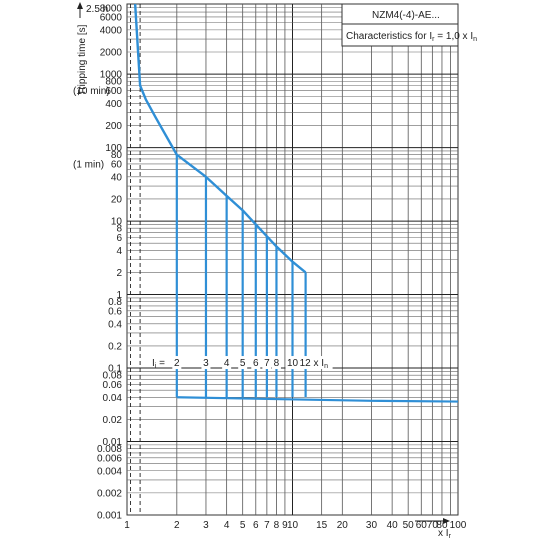 Image resolution: width=540 pixels, height=540 pixels. What do you see at coordinates (115, 346) in the screenshot?
I see `y-tick-label: 0.2` at bounding box center [115, 346].